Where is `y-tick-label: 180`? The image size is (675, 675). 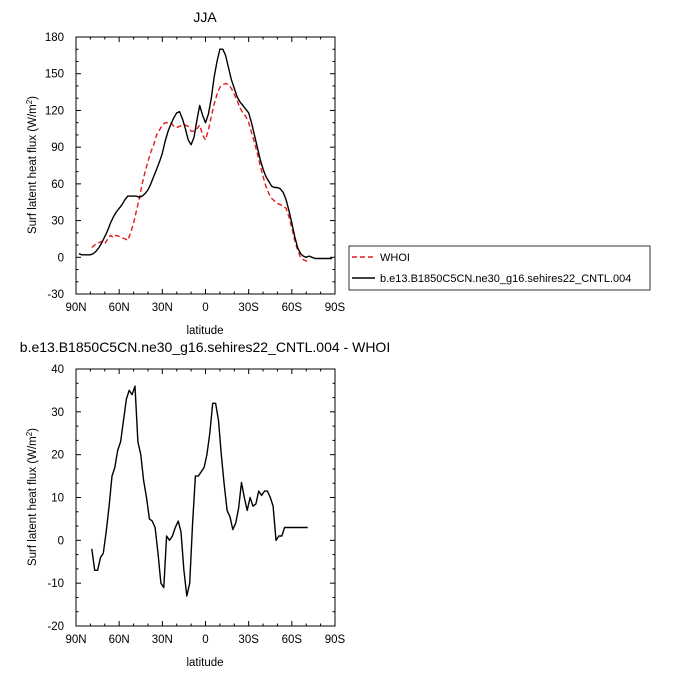
y-tick-label: 180 is located at coordinates (54, 38).